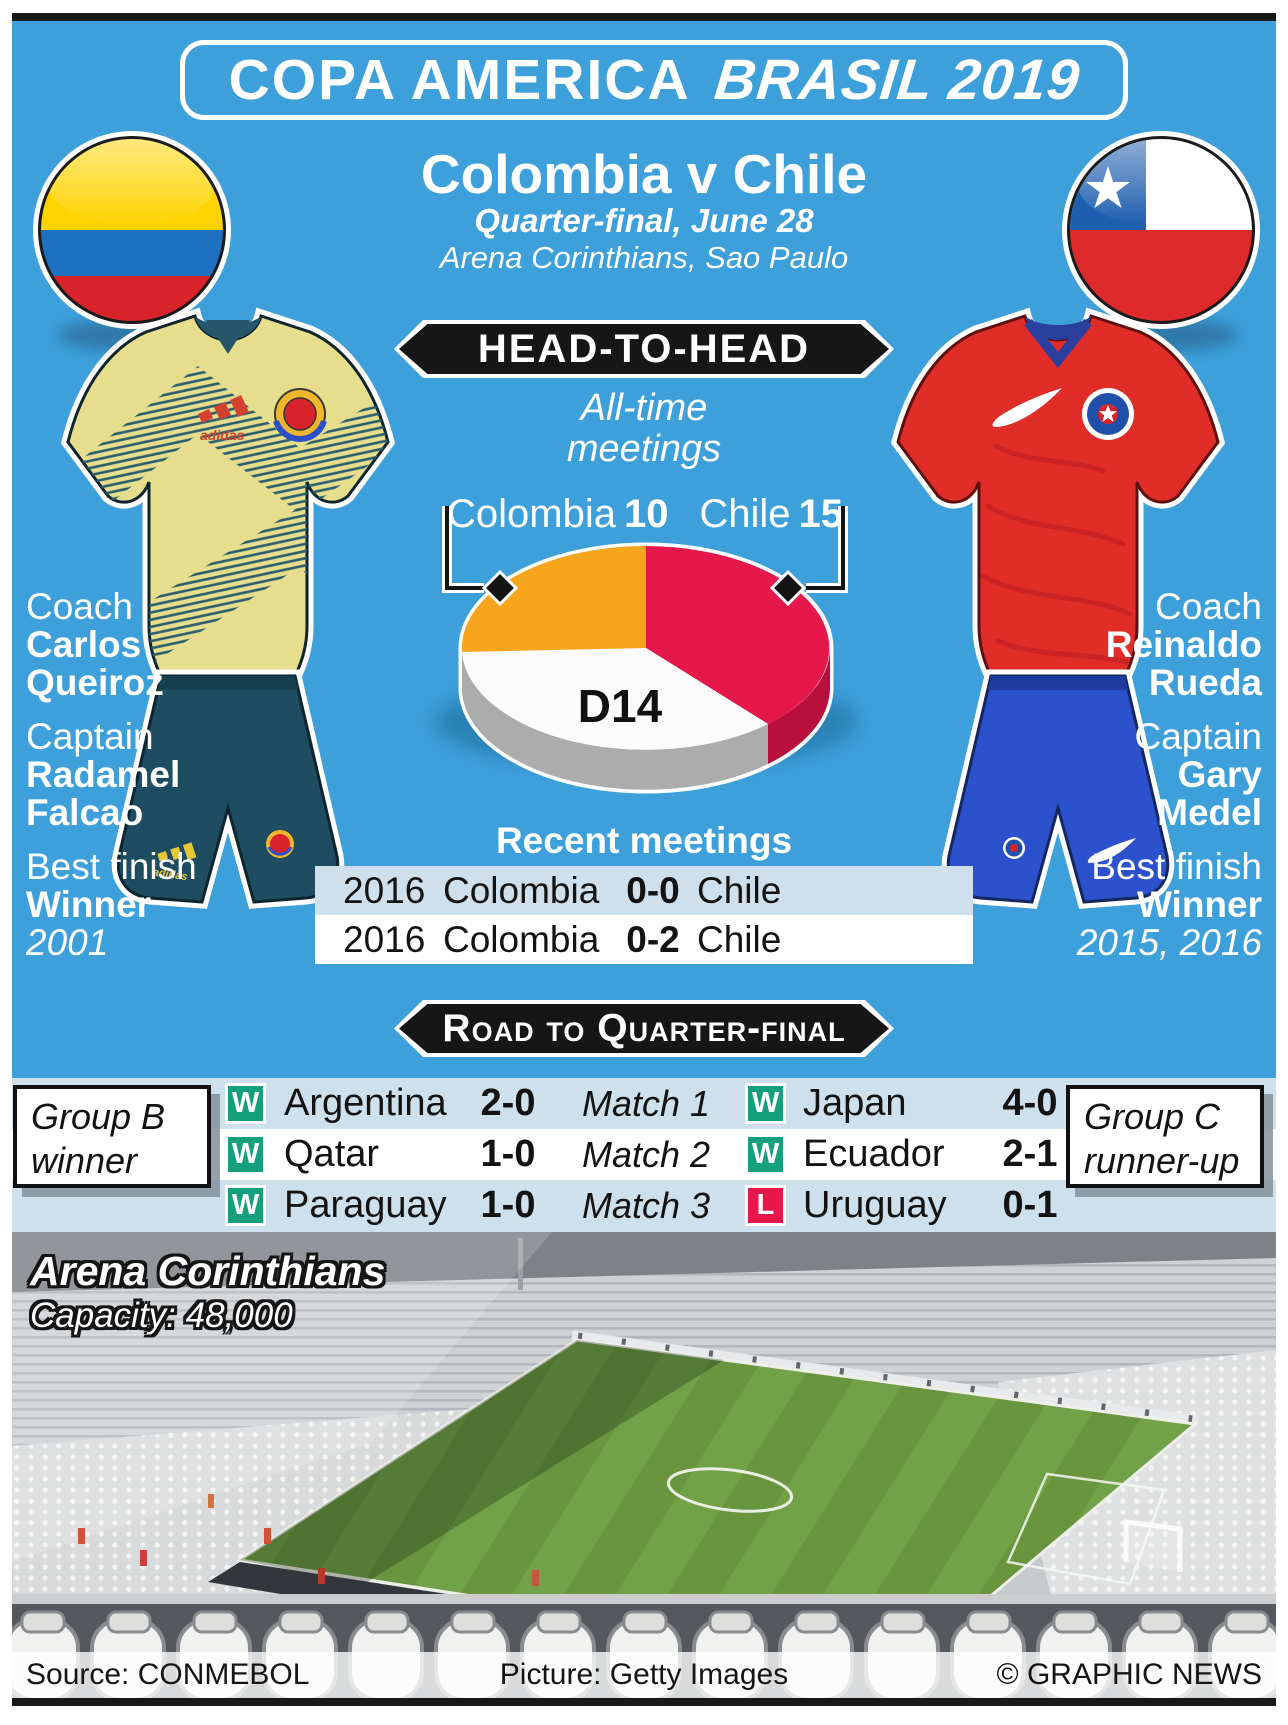 This screenshot has width=1288, height=1725. Describe the element at coordinates (644, 174) in the screenshot. I see `match-heading: Colombia v Chile` at that location.